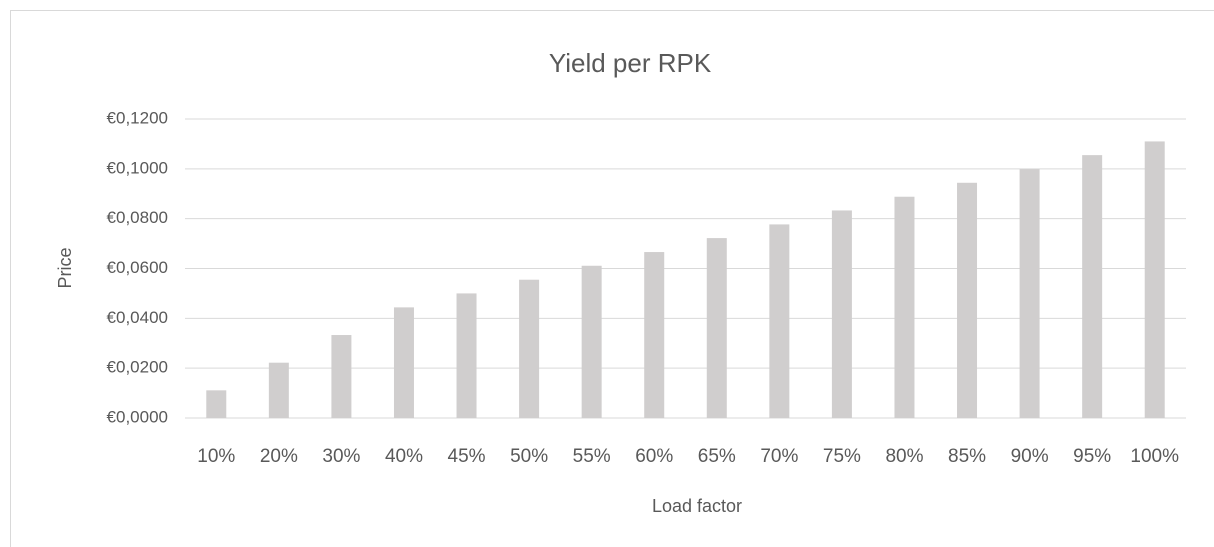 The image size is (1214, 547). Describe the element at coordinates (904, 456) in the screenshot. I see `x-tick-label: 80%` at that location.